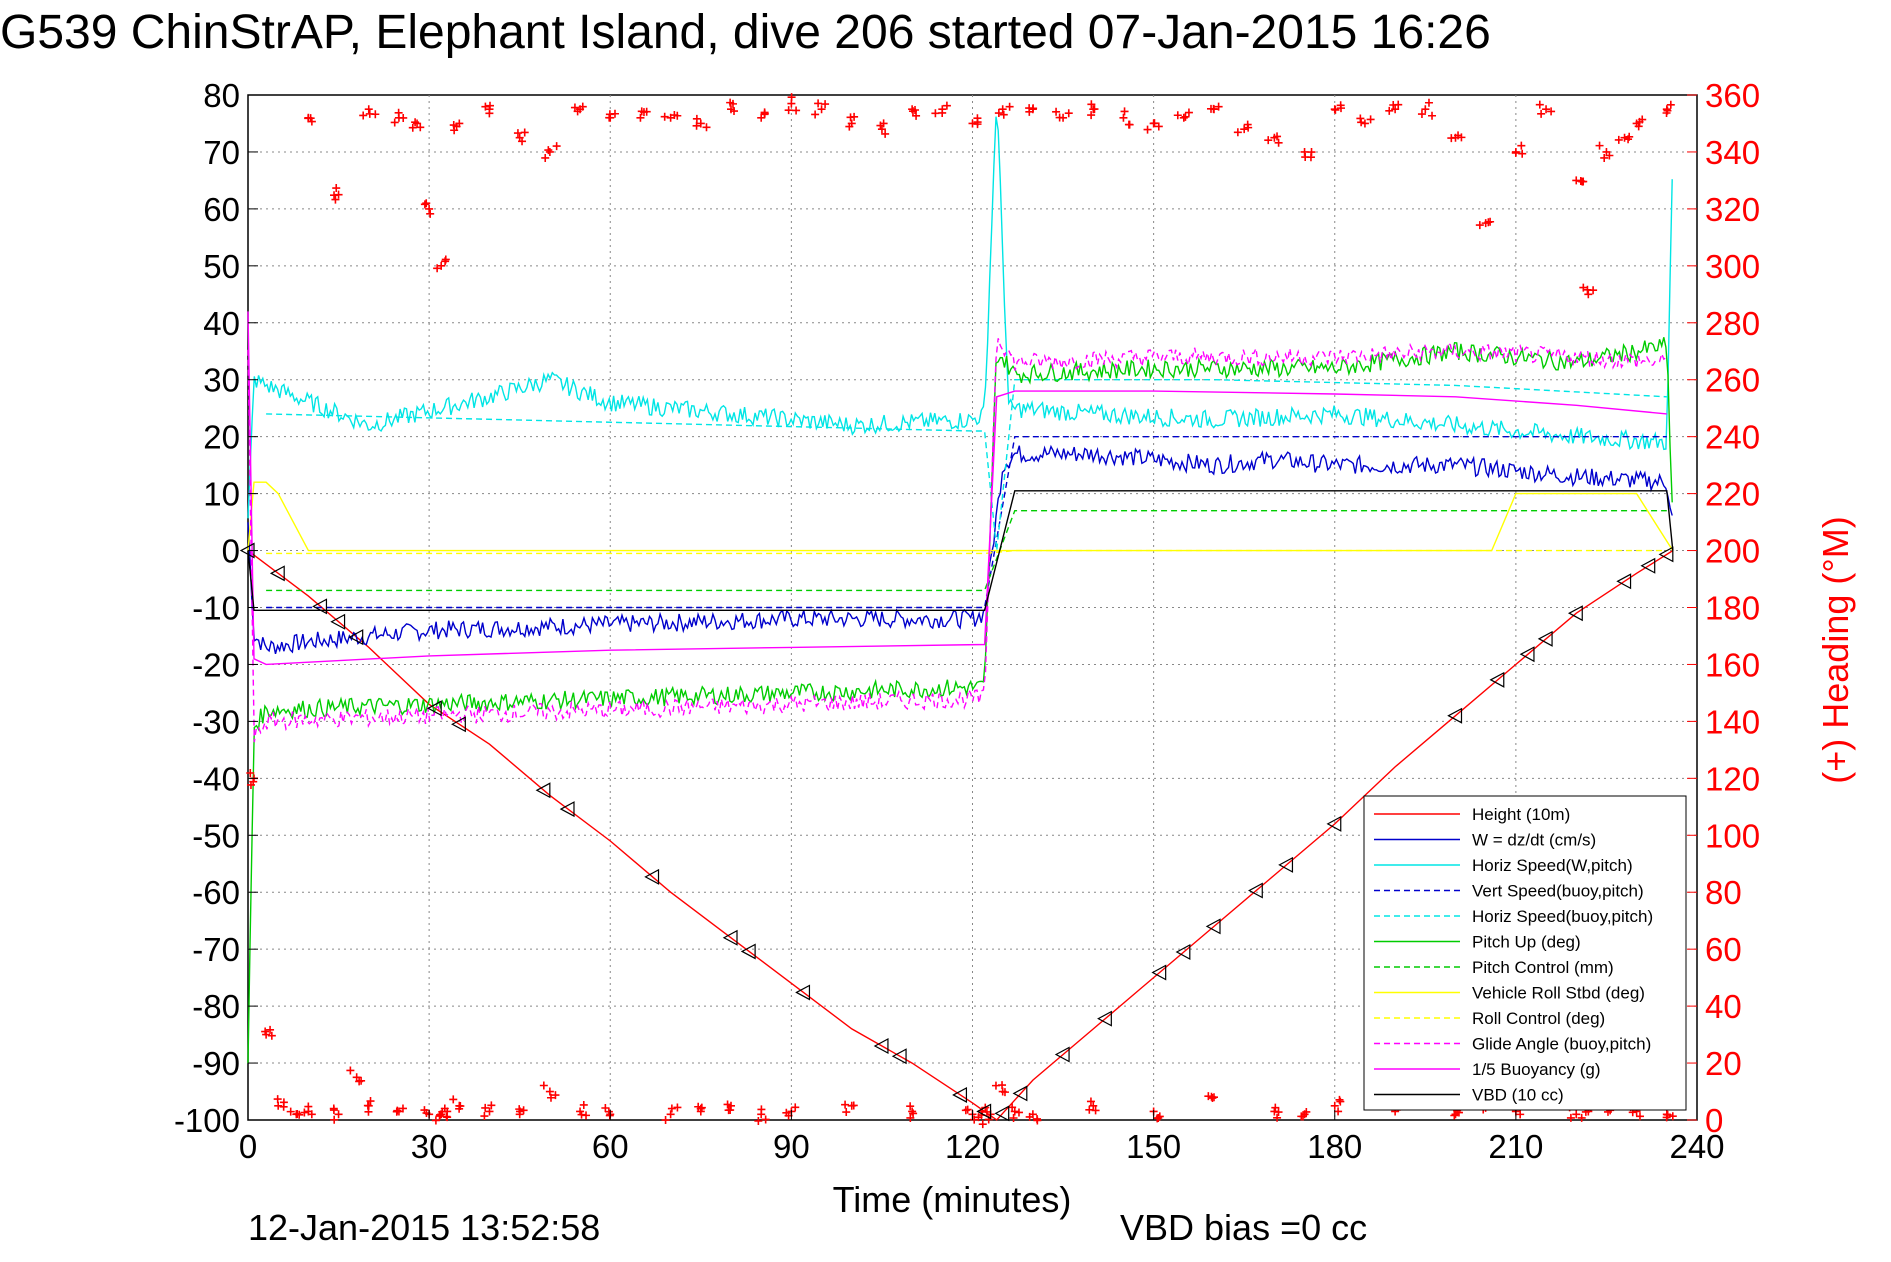 This screenshot has height=1262, width=1891. Describe the element at coordinates (1732, 551) in the screenshot. I see `y2-tick-label: 200` at that location.